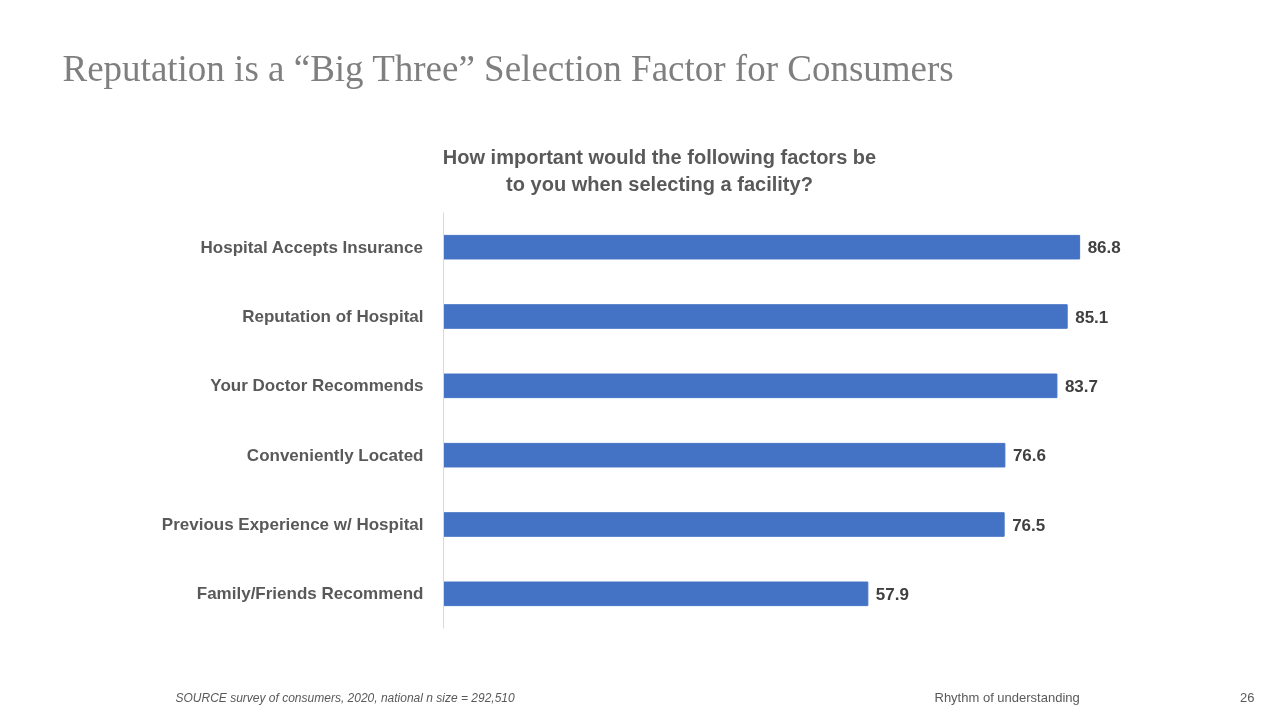 Image resolution: width=1277 pixels, height=723 pixels. What do you see at coordinates (1081, 386) in the screenshot?
I see `data-label: 83.7` at bounding box center [1081, 386].